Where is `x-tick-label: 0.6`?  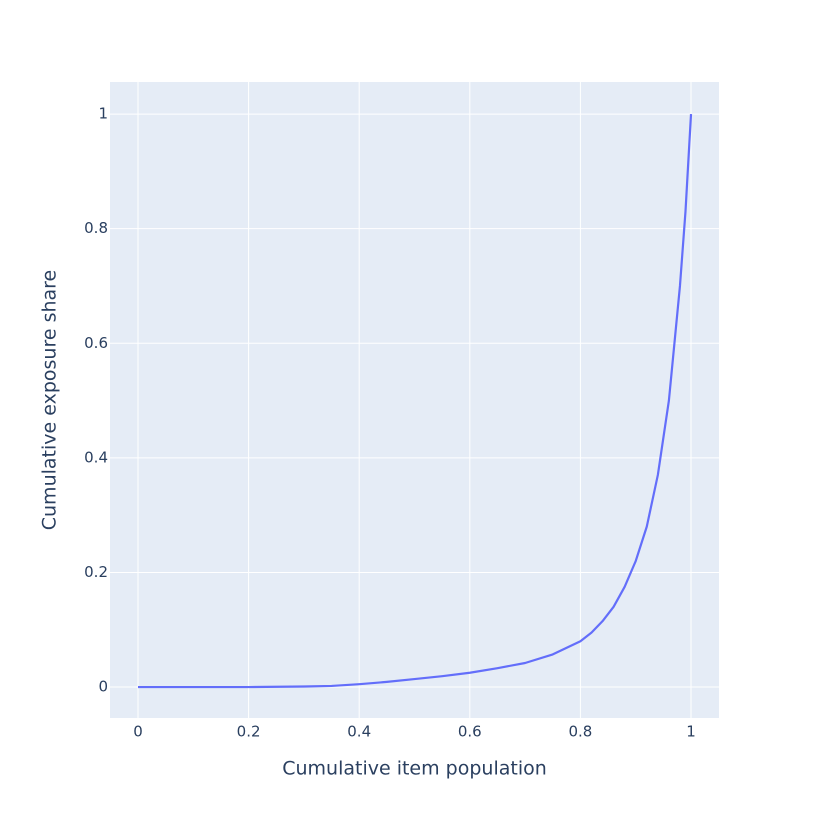 x-tick-label: 0.6 is located at coordinates (470, 732).